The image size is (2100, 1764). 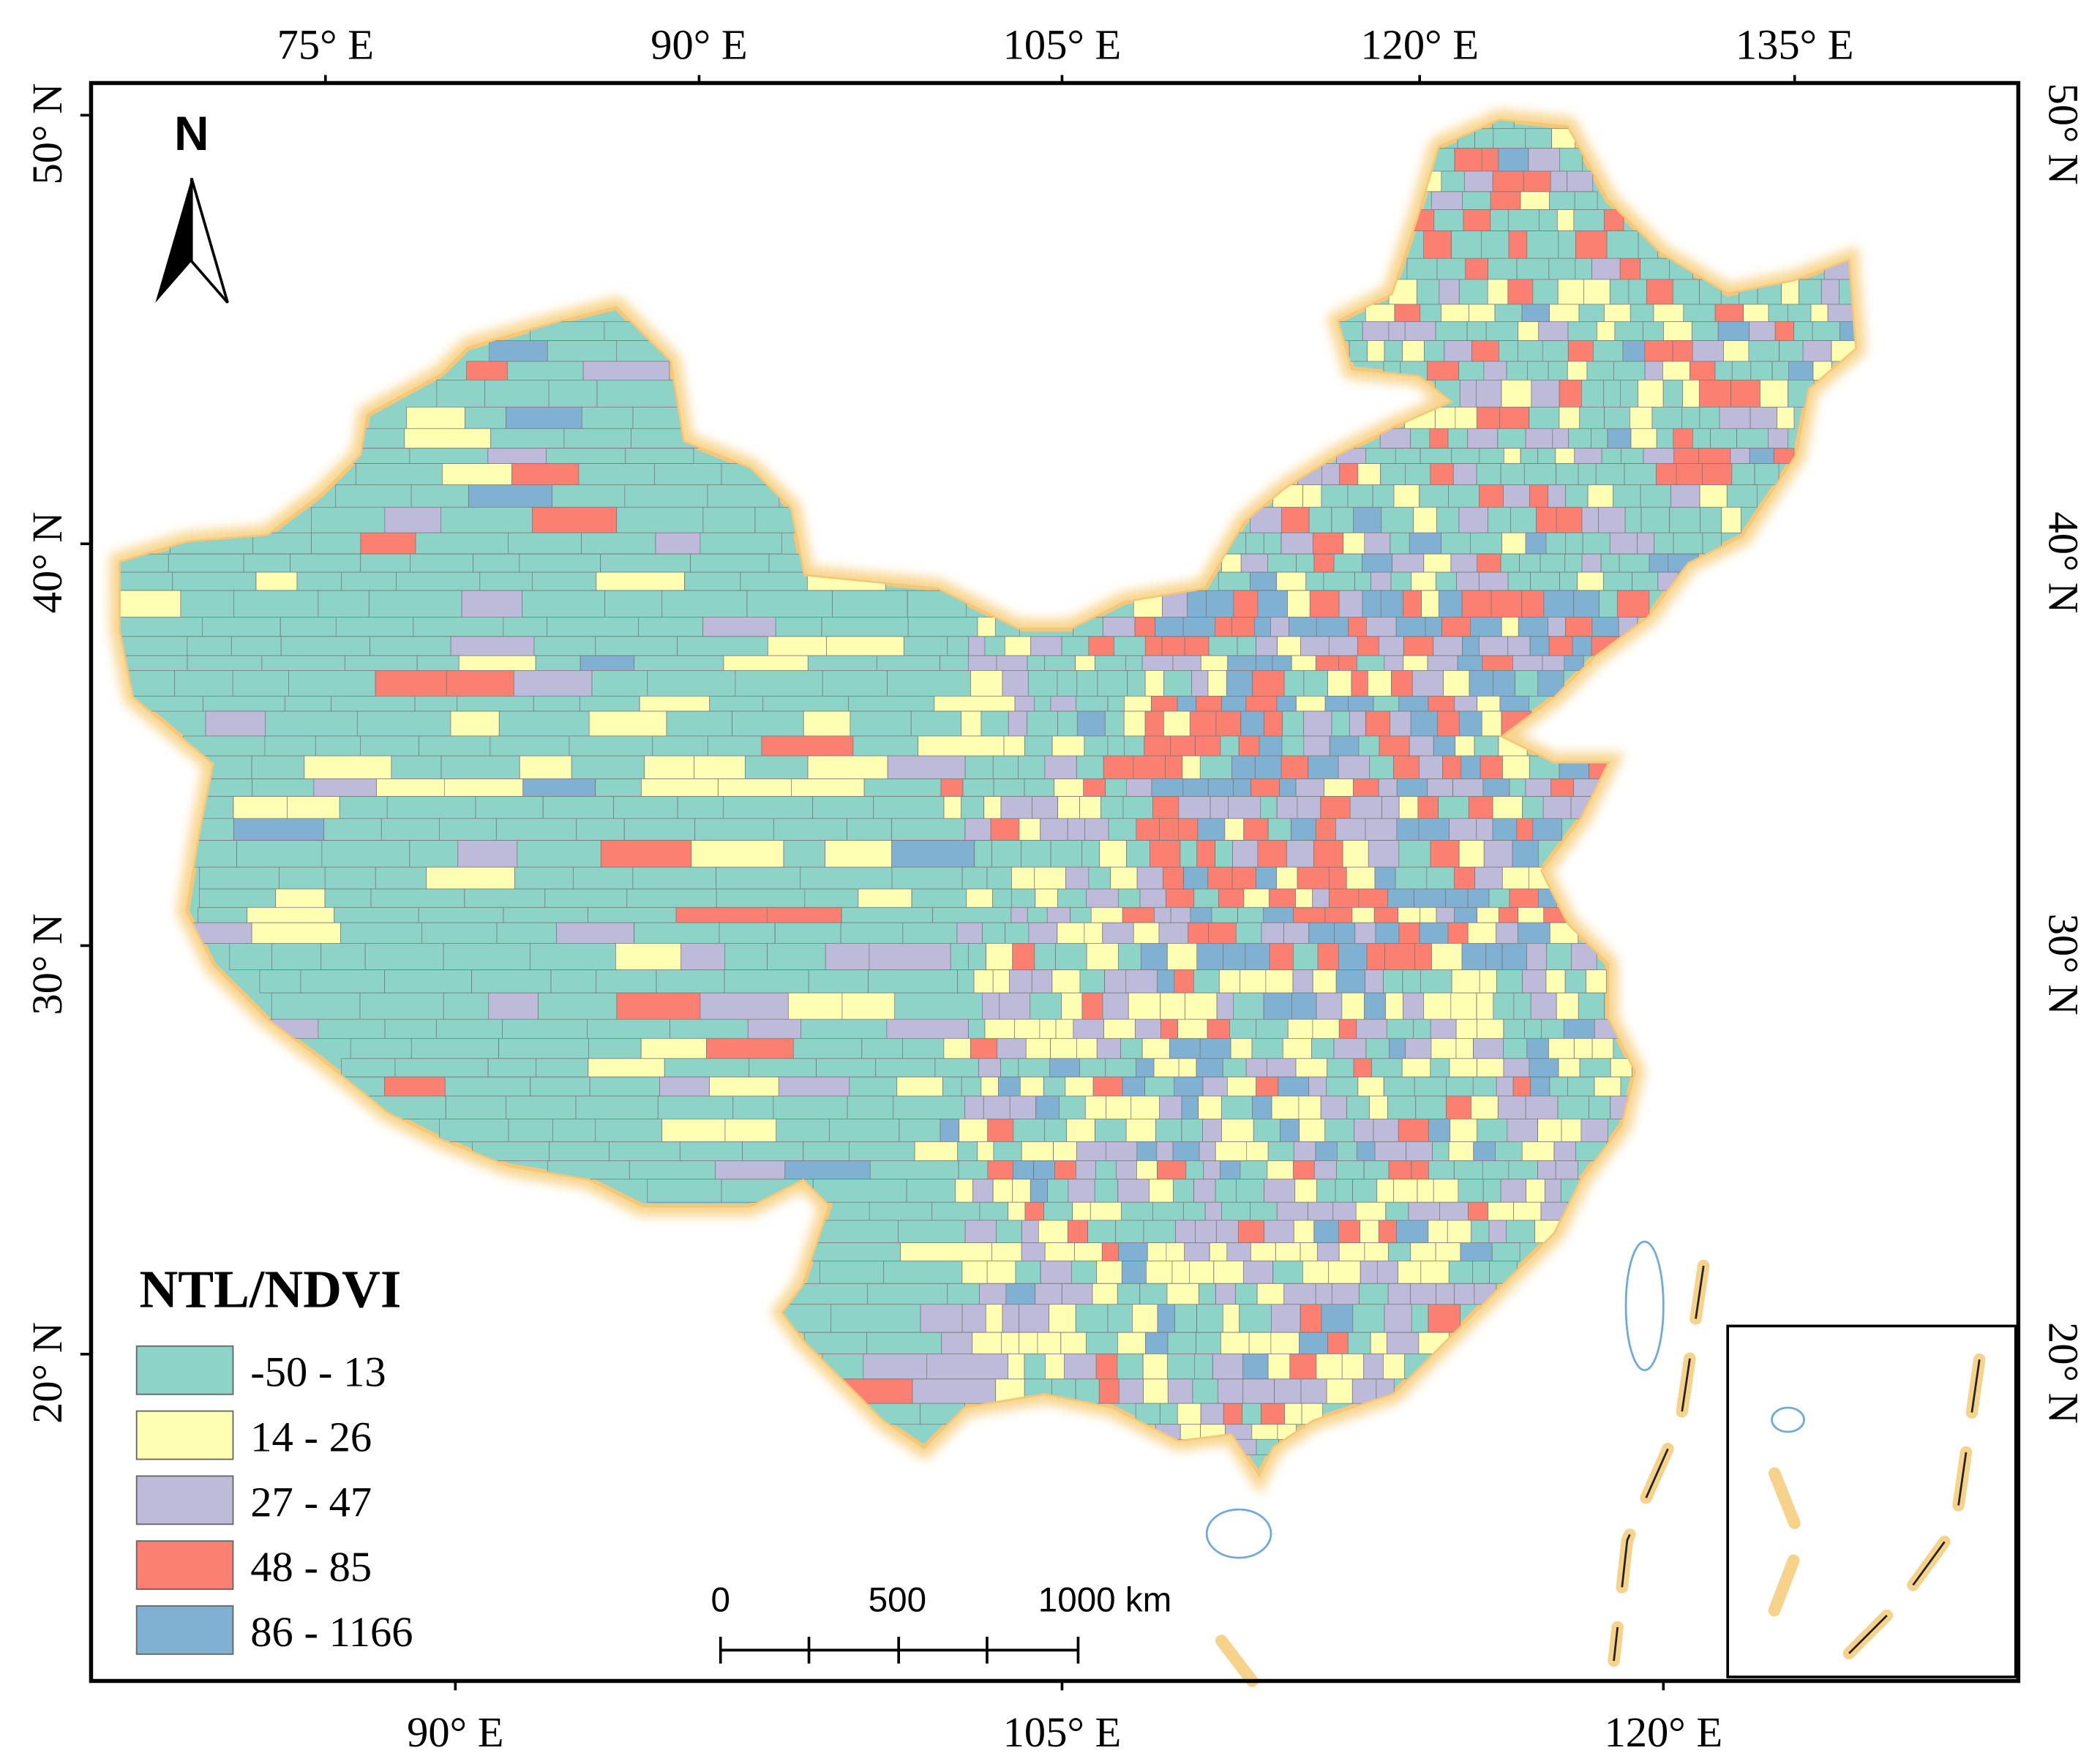 What do you see at coordinates (1659, 1464) in the screenshot?
I see `dash-line` at bounding box center [1659, 1464].